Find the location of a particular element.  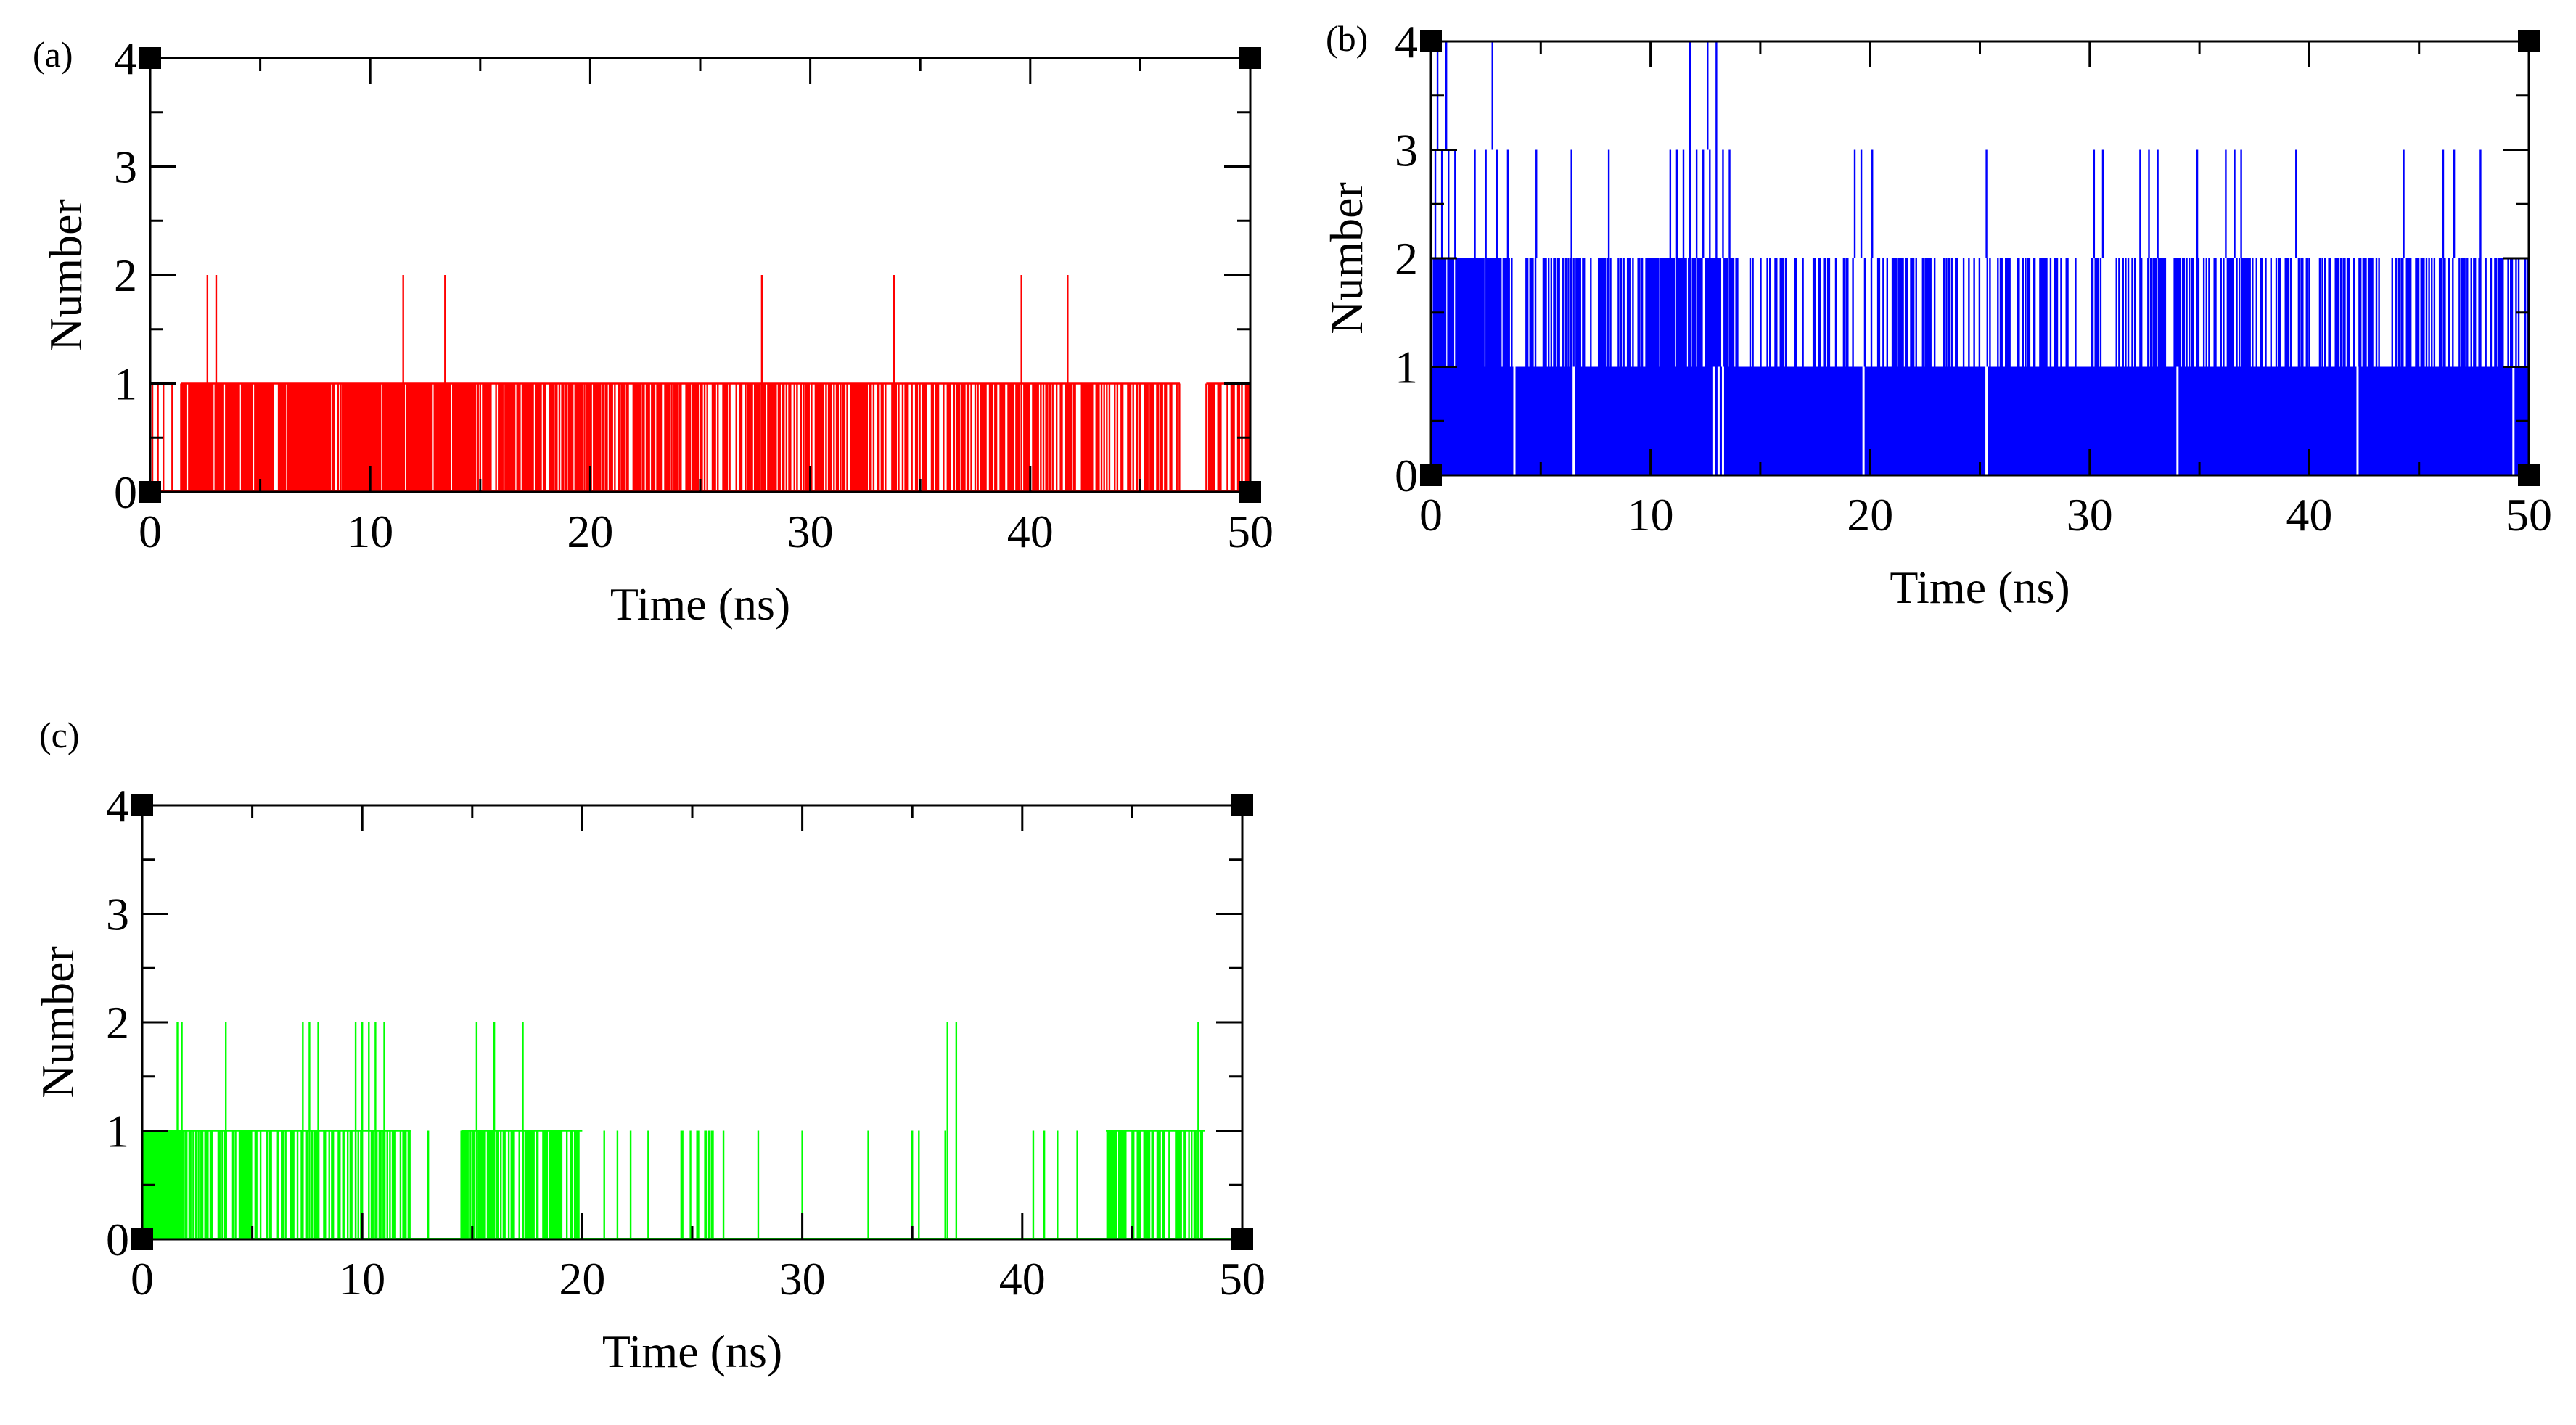

data-series-c is located at coordinates (691, 1130).